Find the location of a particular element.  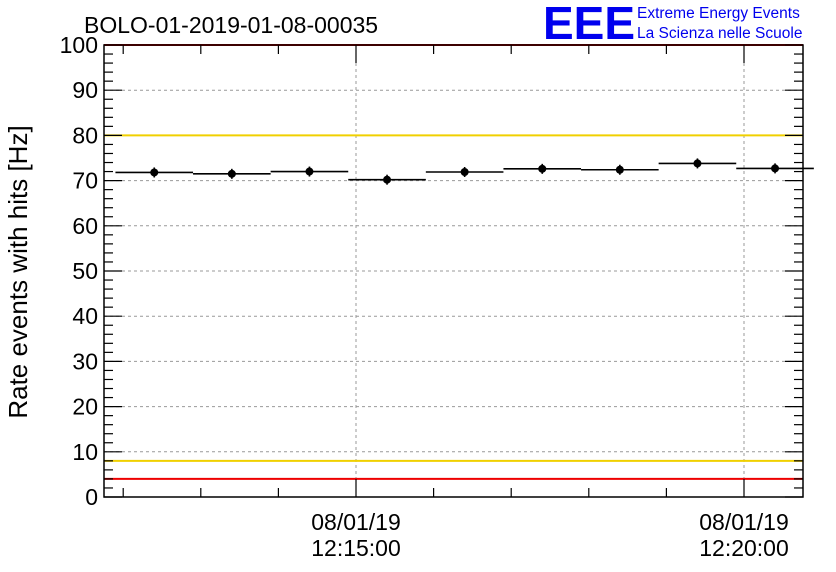

logo-line-1: Extreme Energy Events is located at coordinates (718, 13).